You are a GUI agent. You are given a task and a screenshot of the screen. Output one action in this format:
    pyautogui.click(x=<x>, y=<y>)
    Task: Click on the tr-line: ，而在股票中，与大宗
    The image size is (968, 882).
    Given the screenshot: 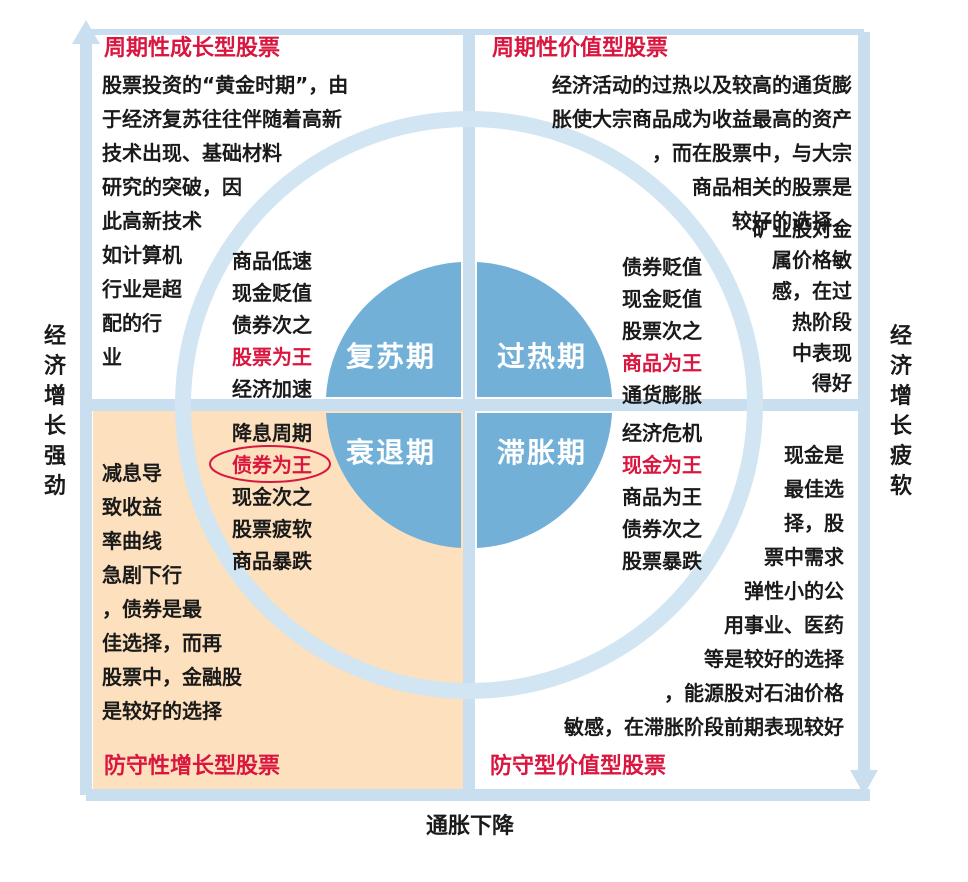 What is the action you would take?
    pyautogui.click(x=752, y=153)
    